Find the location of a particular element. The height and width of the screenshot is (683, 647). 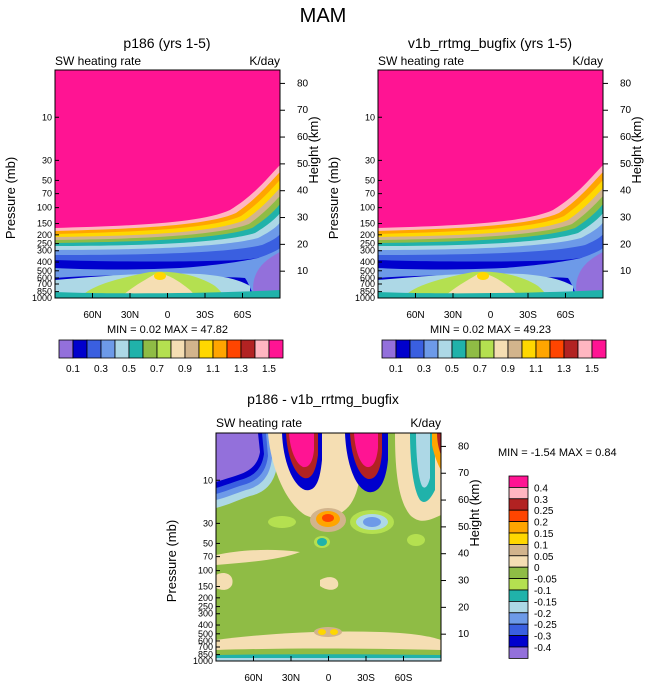

x-tick-label: 60N is located at coordinates (92, 315).